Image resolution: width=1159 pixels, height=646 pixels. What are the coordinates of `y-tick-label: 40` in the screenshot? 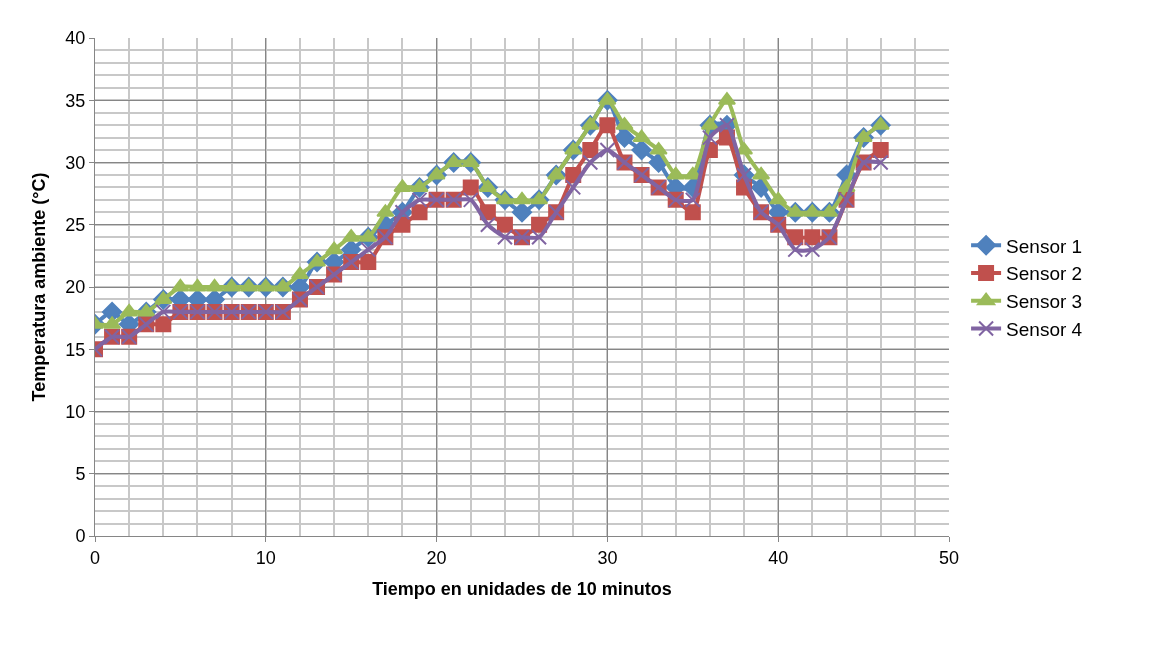 It's located at (75, 38).